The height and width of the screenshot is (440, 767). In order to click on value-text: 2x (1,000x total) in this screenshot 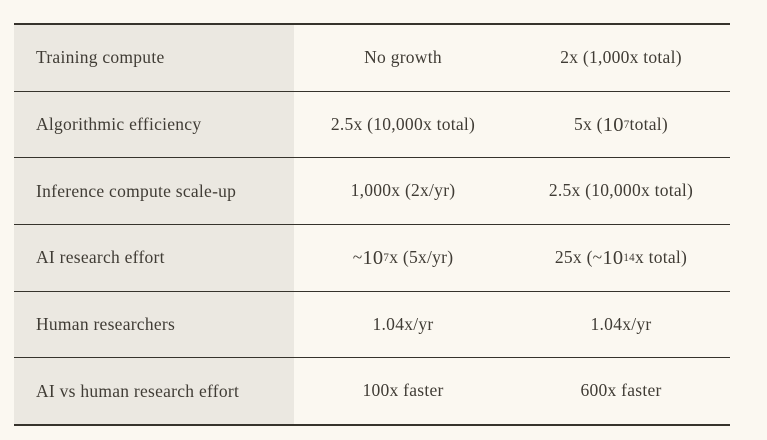, I will do `click(621, 57)`.